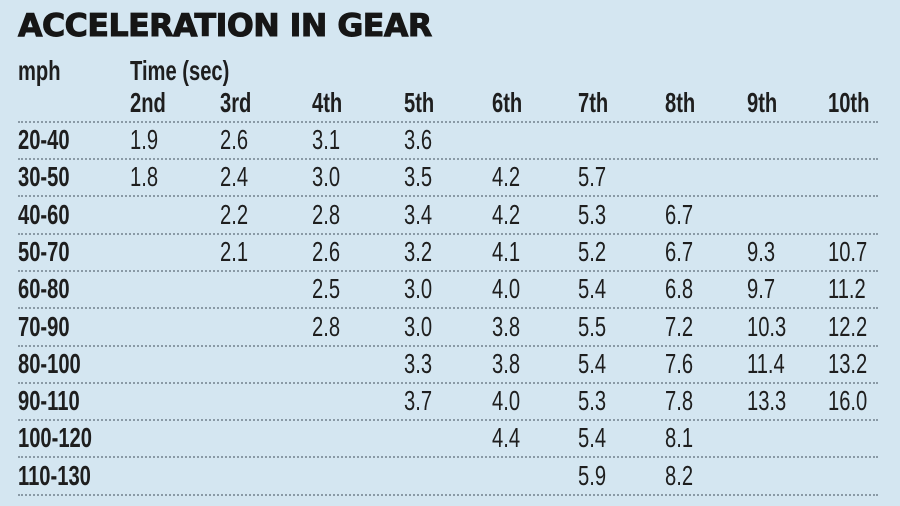 Image resolution: width=900 pixels, height=506 pixels. I want to click on mph-range-text: 100-120, so click(55, 438).